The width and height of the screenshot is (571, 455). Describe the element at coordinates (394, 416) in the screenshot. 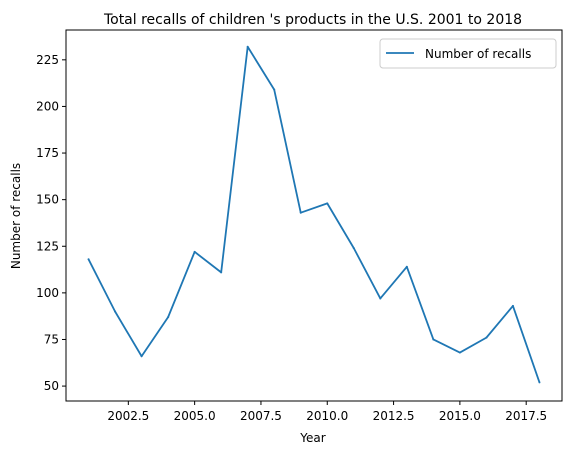

I see `x-tick-label: 2012.5` at that location.